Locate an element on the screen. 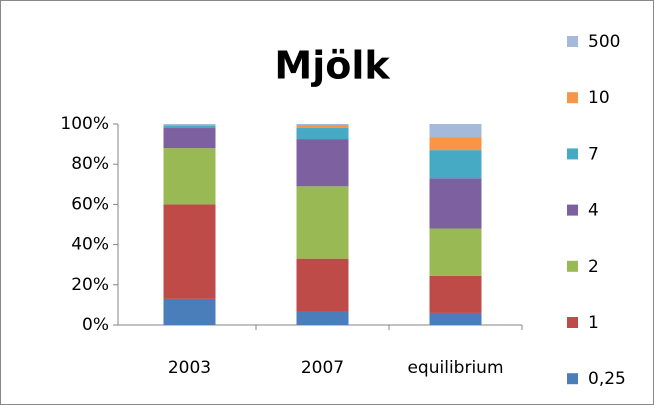 The width and height of the screenshot is (655, 405). y-tick-label: 0% is located at coordinates (95, 325).